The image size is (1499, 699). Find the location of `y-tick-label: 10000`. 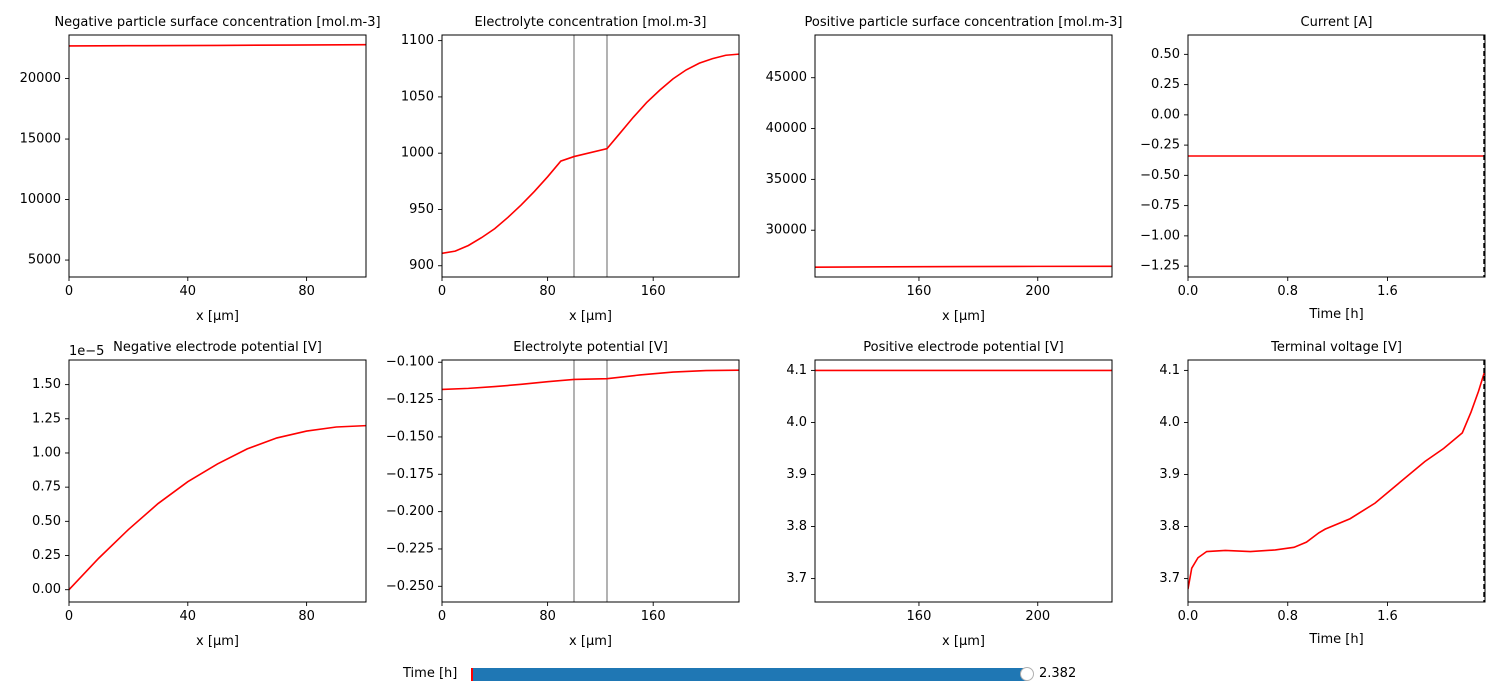

y-tick-label: 10000 is located at coordinates (40, 199).